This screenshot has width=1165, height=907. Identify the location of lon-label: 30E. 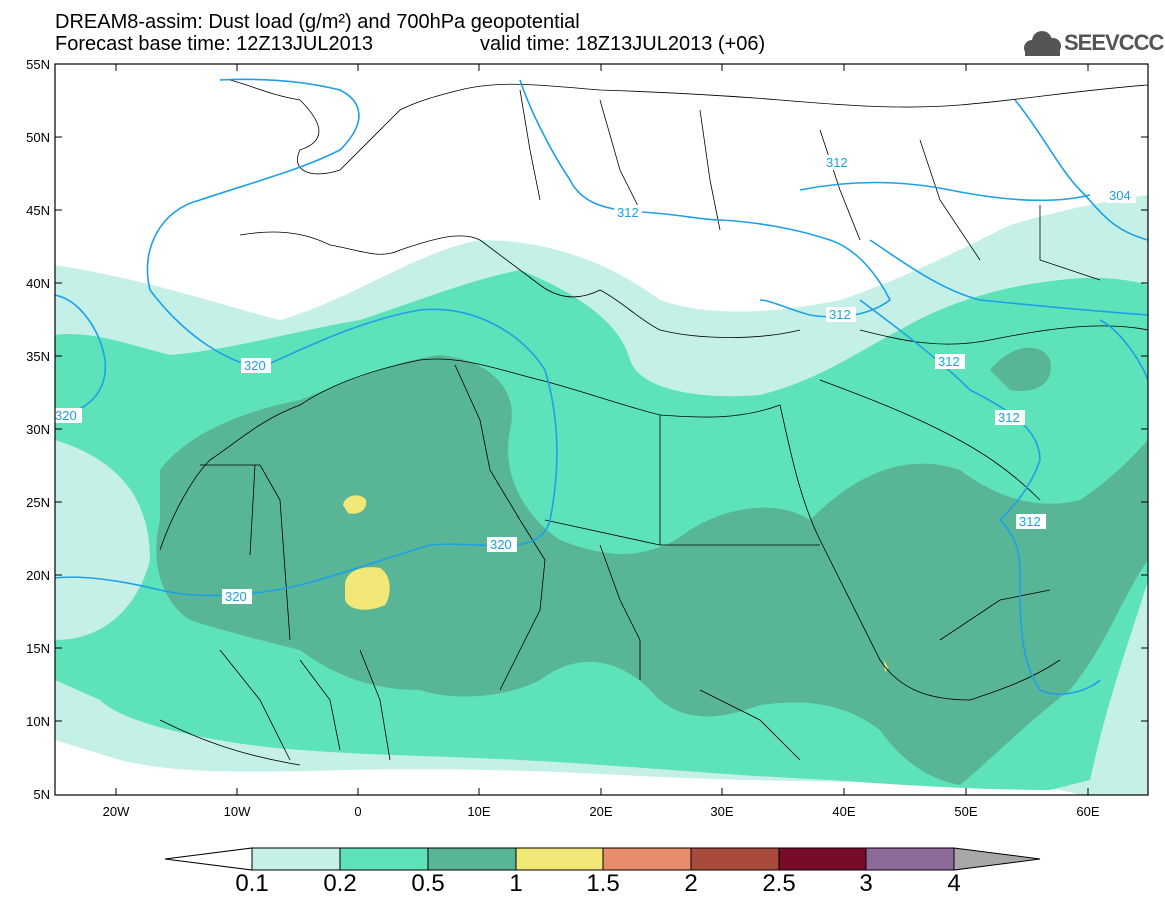
(722, 811).